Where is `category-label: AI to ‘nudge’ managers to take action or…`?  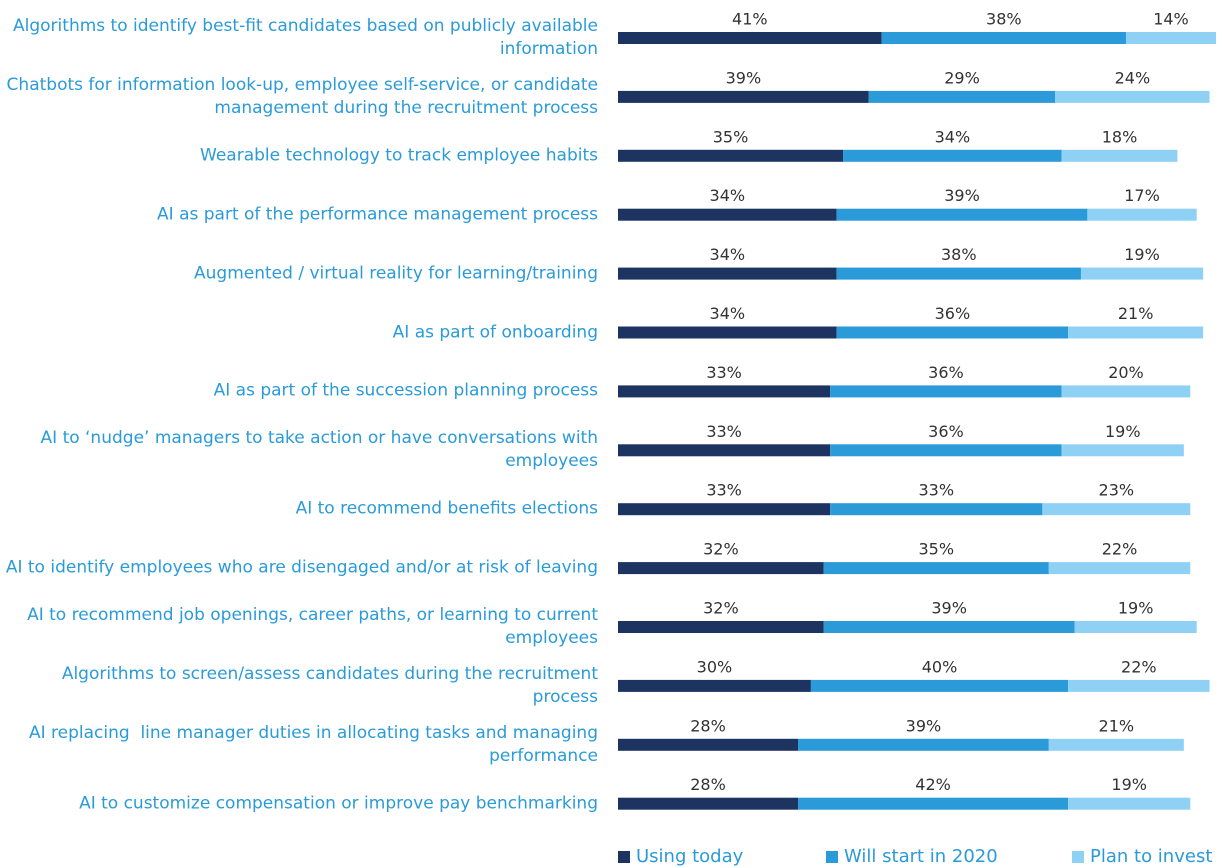 category-label: AI to ‘nudge’ managers to take action or… is located at coordinates (322, 450).